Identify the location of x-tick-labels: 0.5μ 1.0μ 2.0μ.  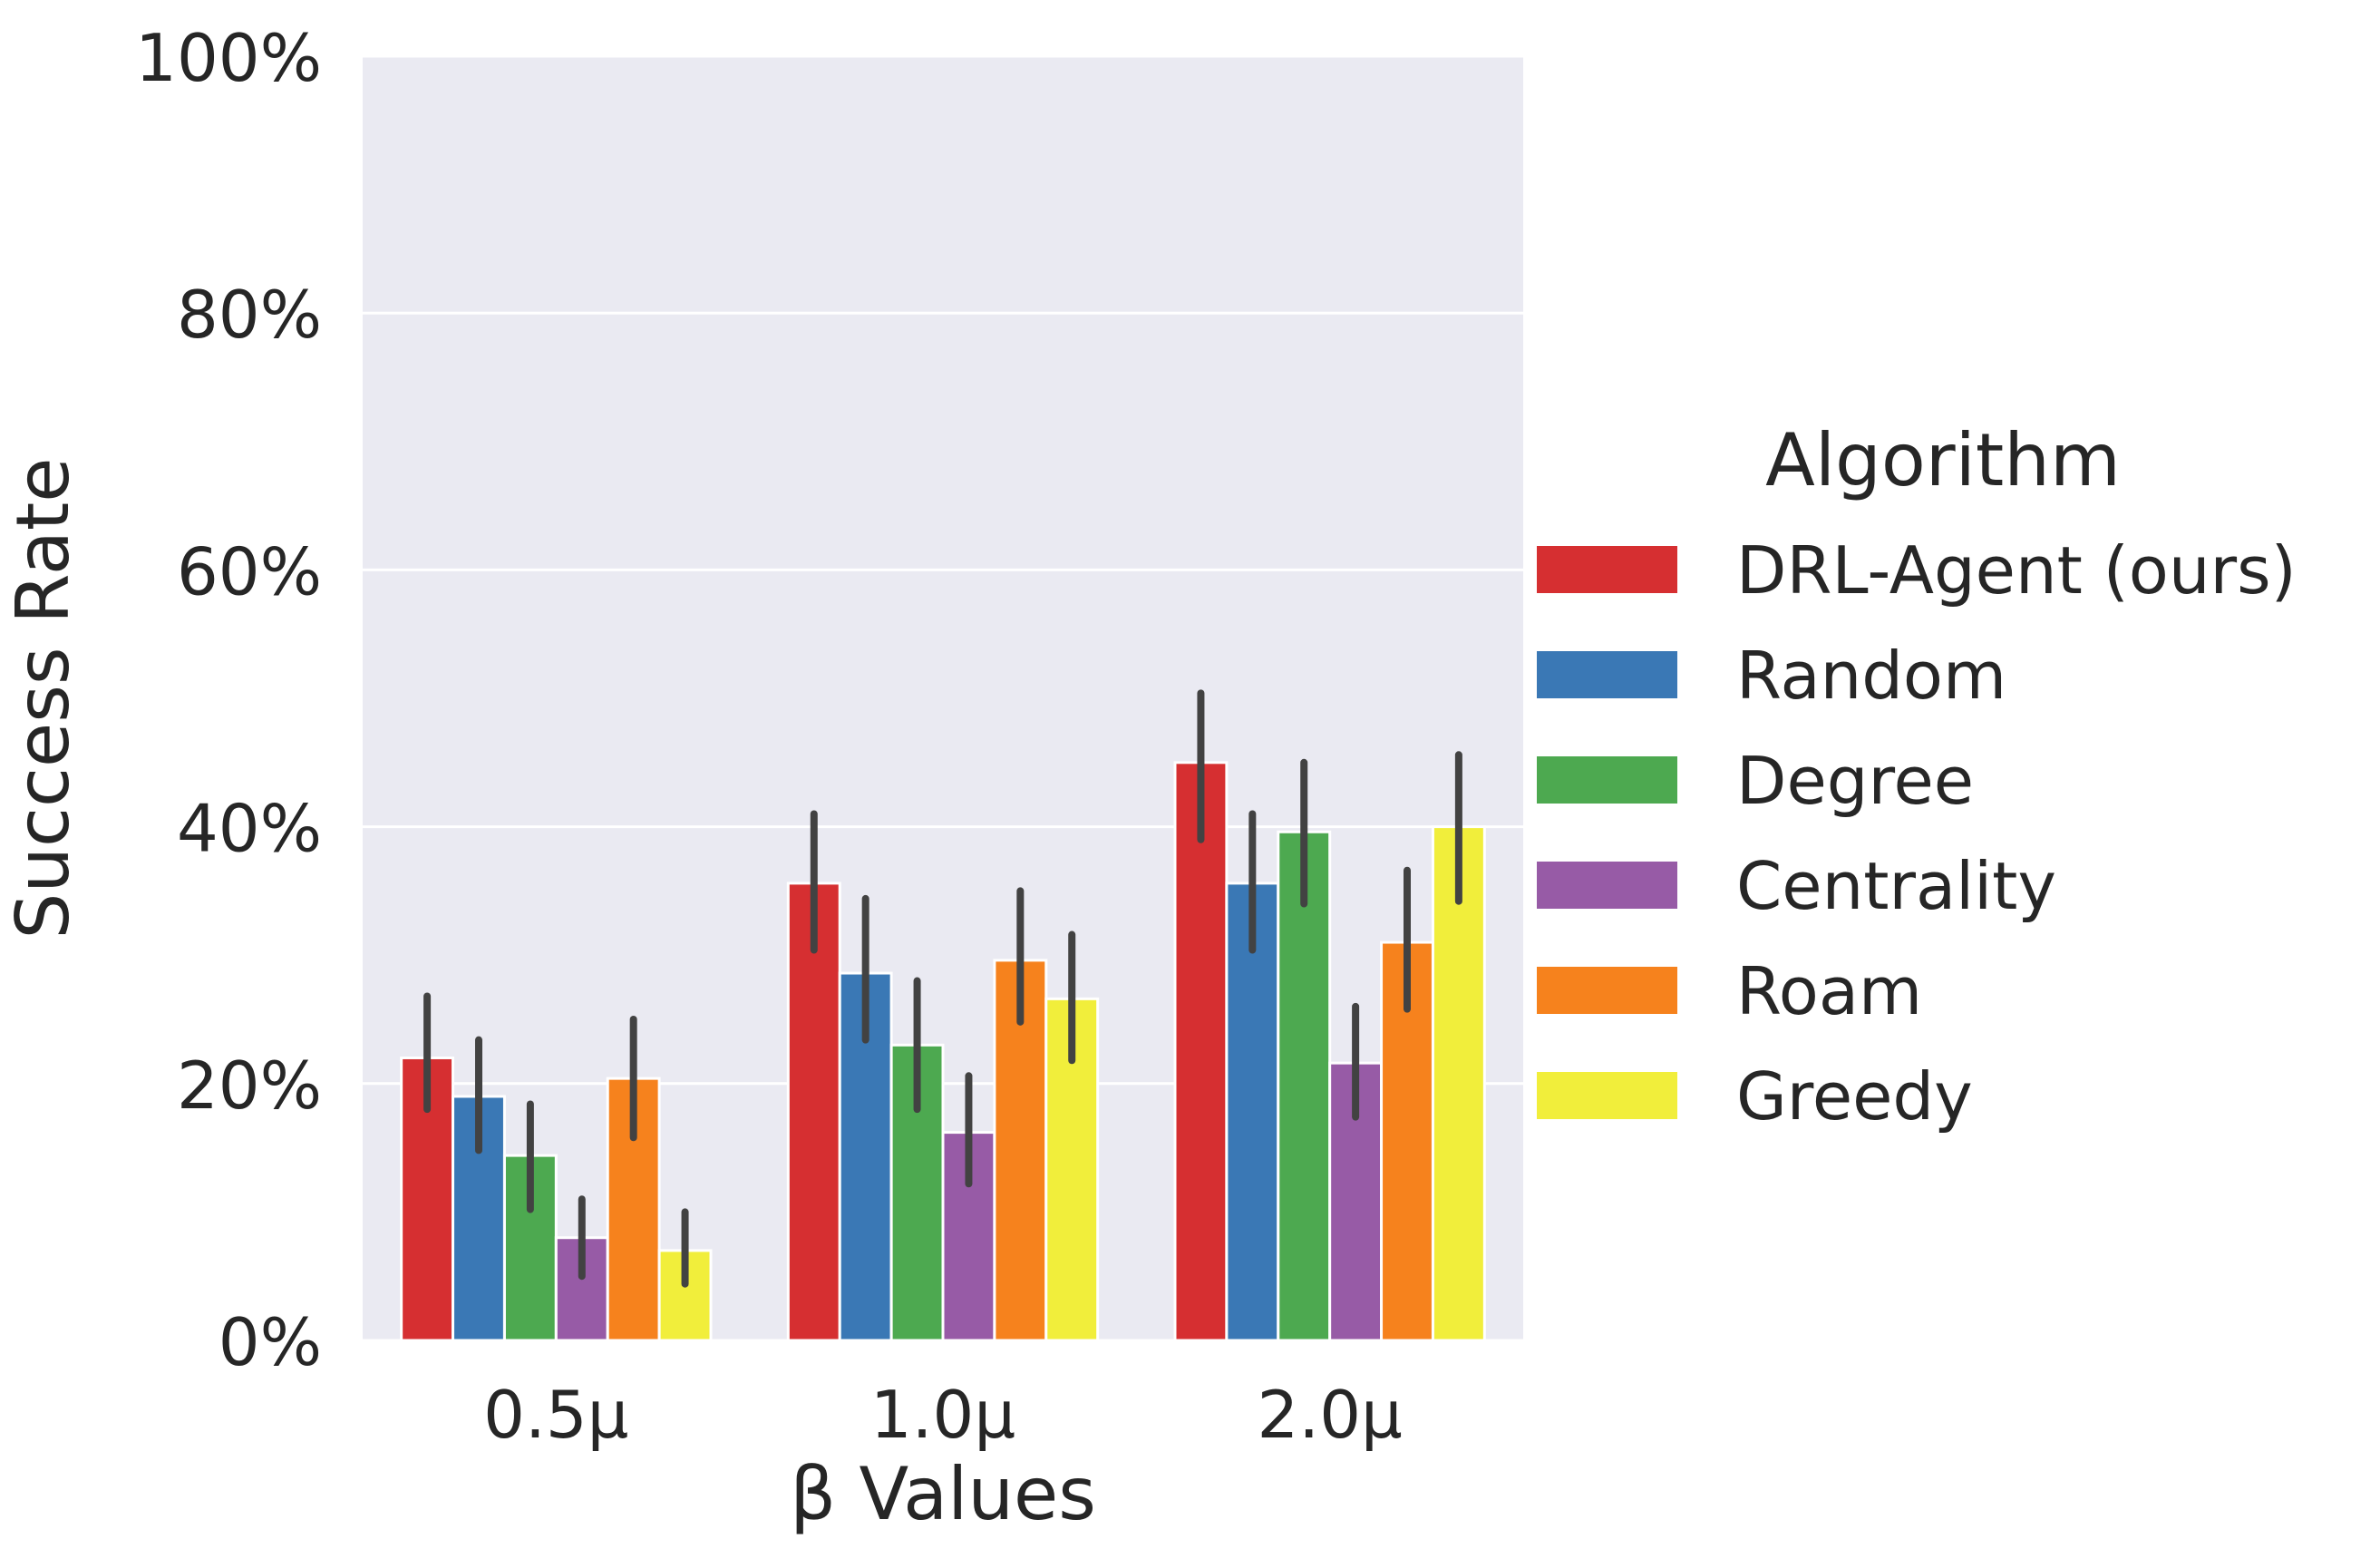
(943, 1415).